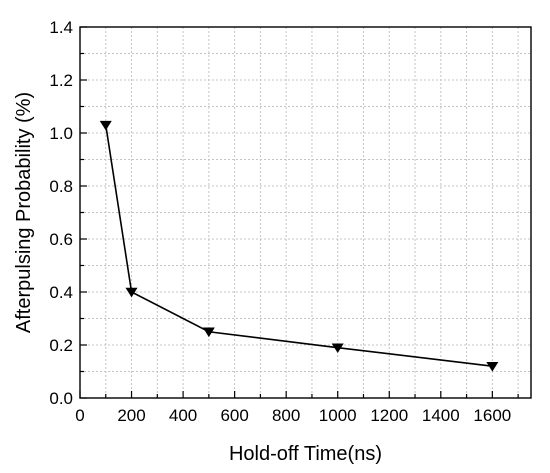 The height and width of the screenshot is (473, 550). I want to click on y-axis-title: Afterpulsing Probability (%), so click(24, 212).